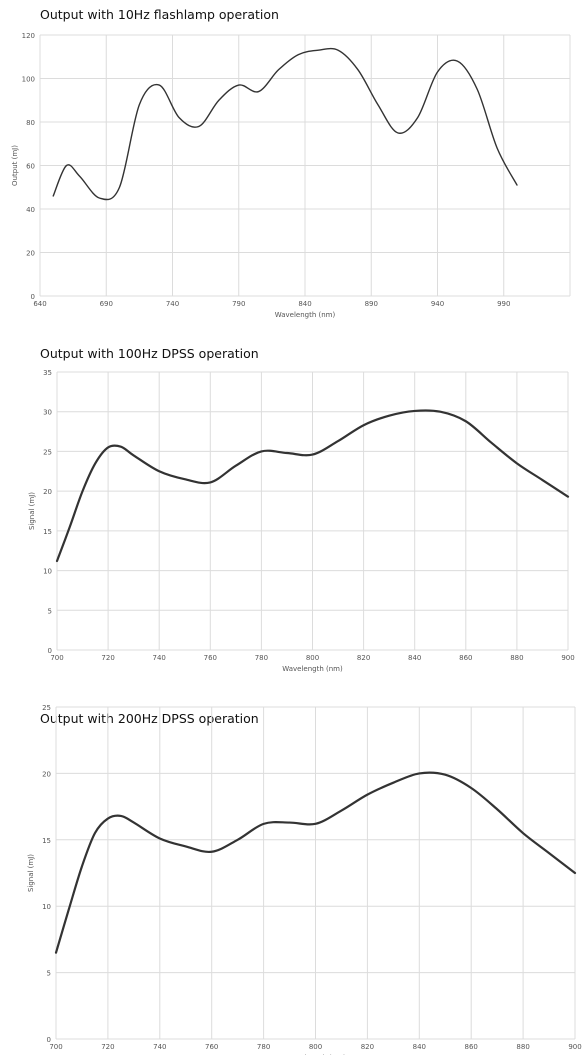  What do you see at coordinates (503, 304) in the screenshot?
I see `x-tick-label: 990` at bounding box center [503, 304].